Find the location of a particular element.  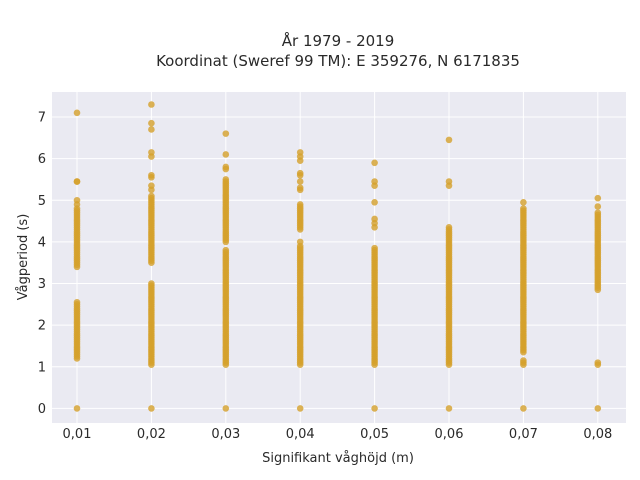

y-tick-label: 7 is located at coordinates (42, 117).